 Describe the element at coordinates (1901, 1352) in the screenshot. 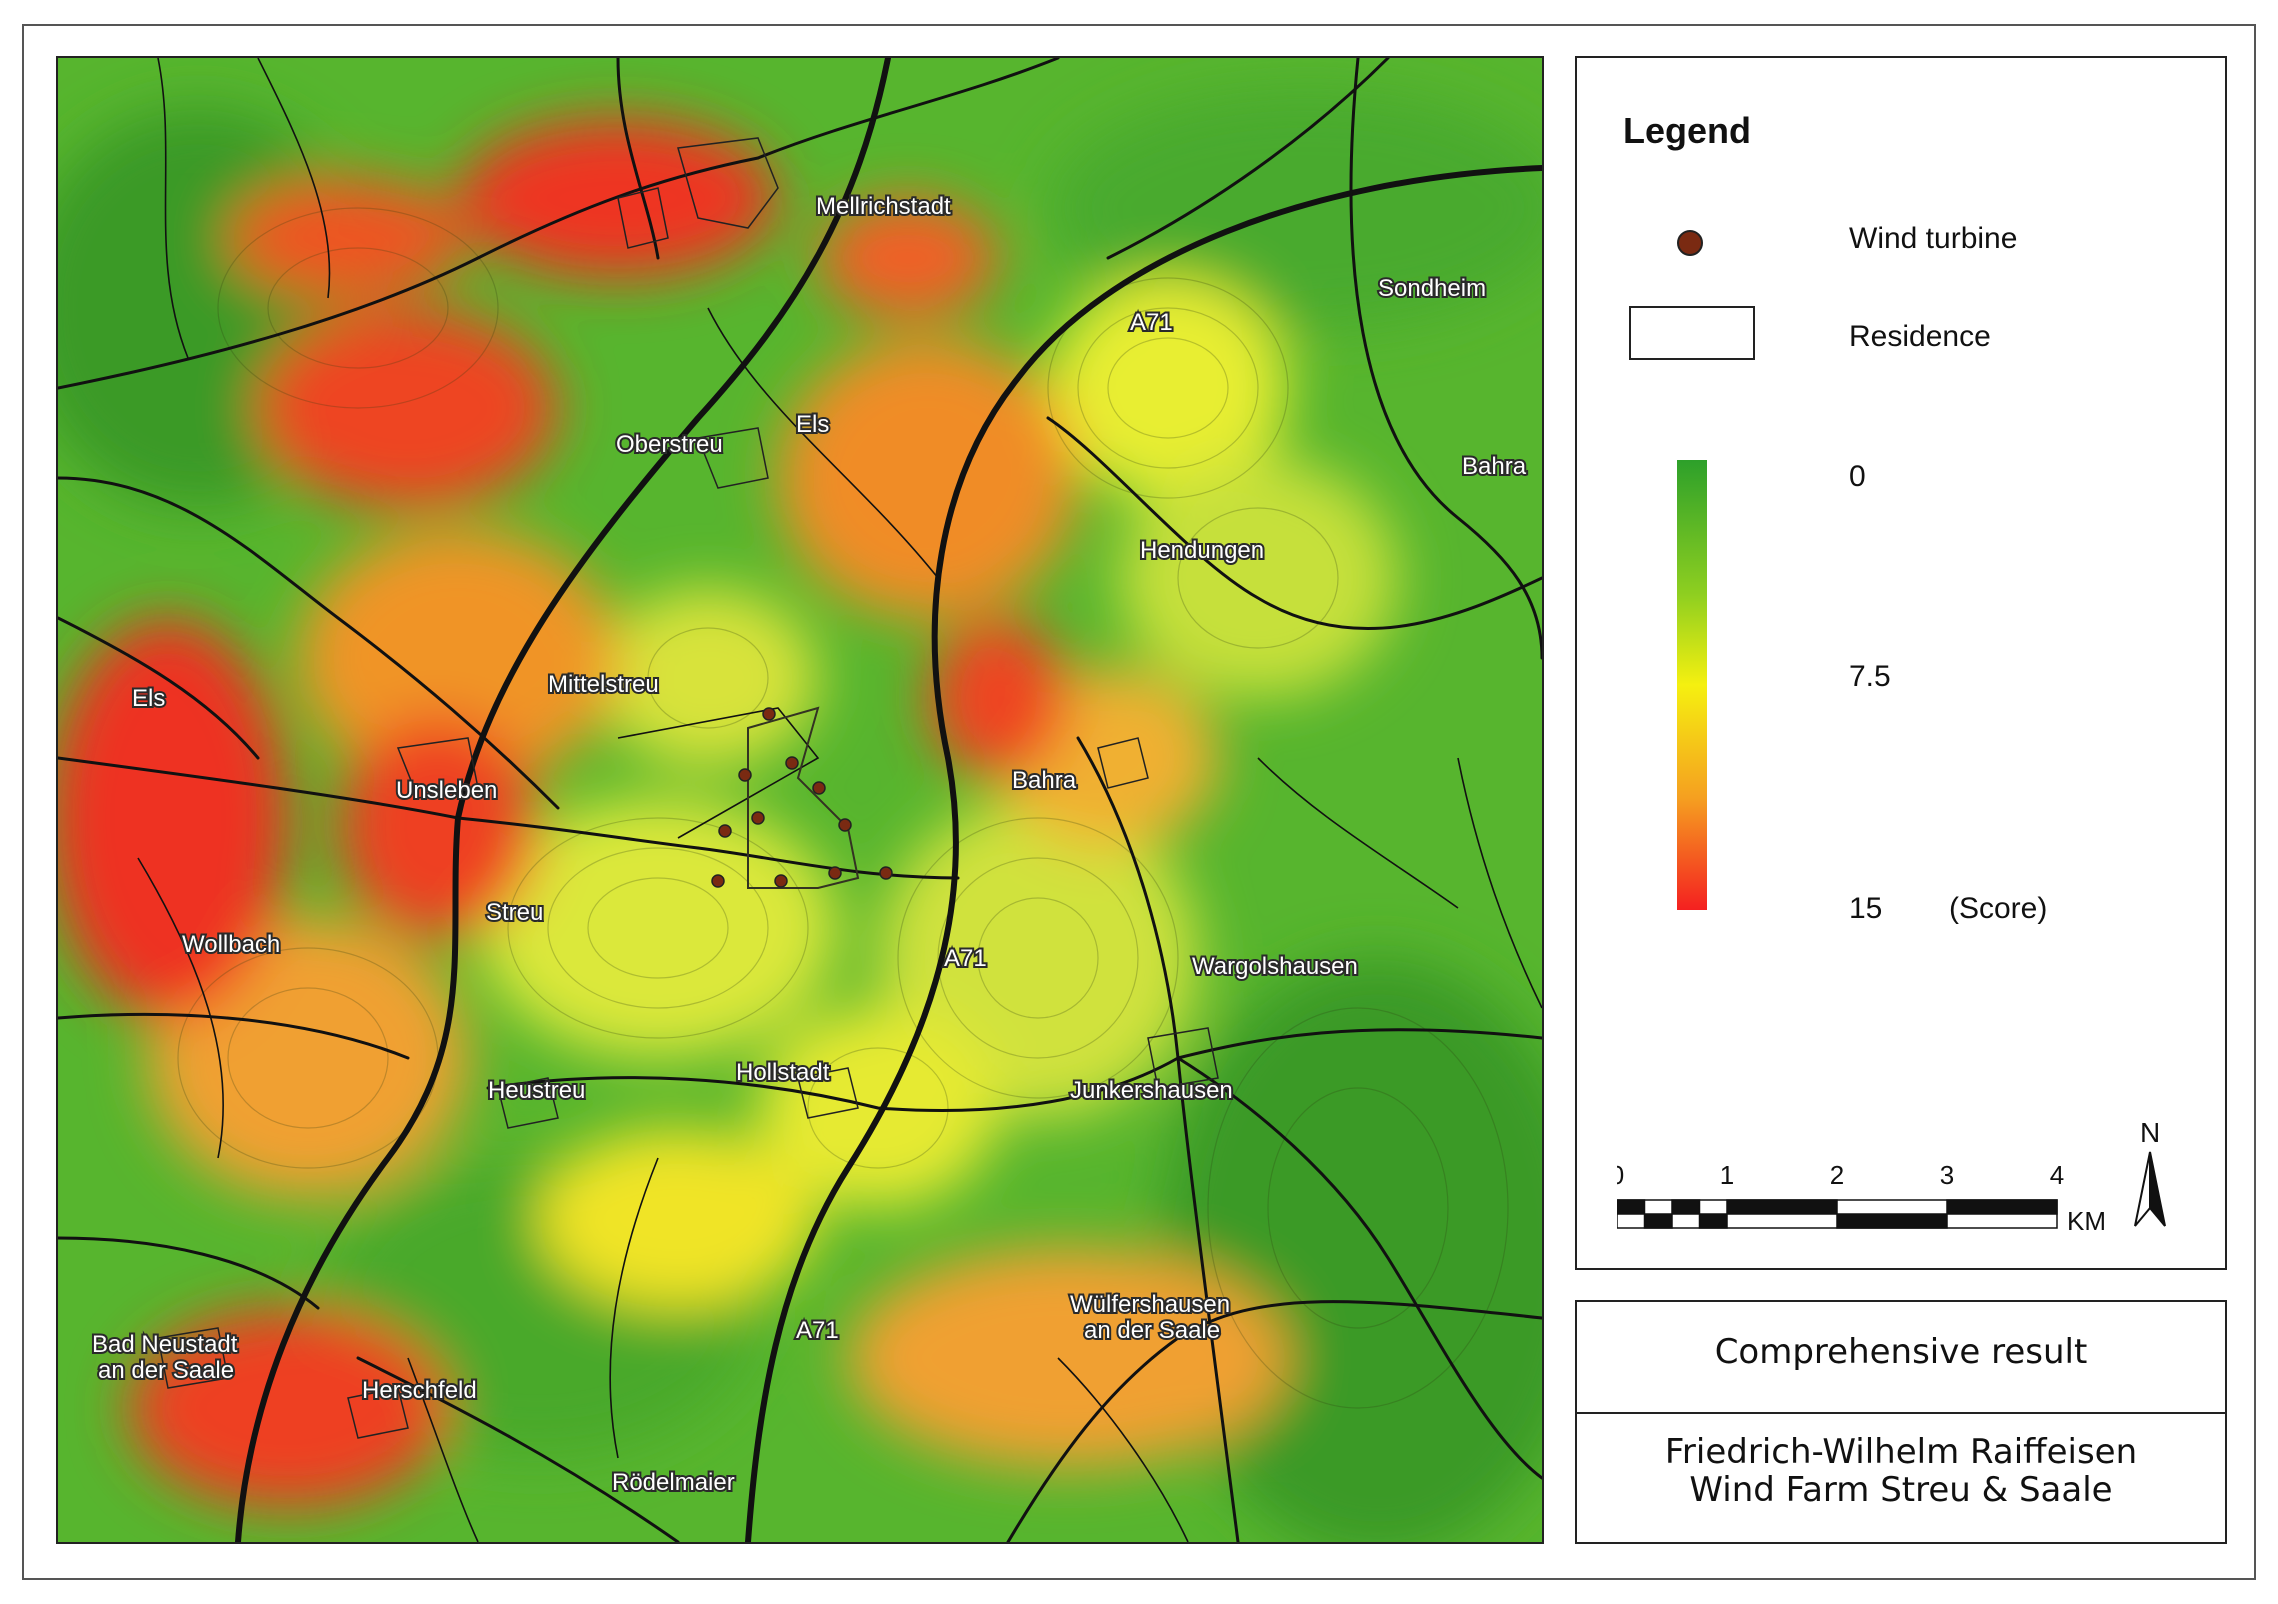

I see `map-title: Comprehensive result` at that location.